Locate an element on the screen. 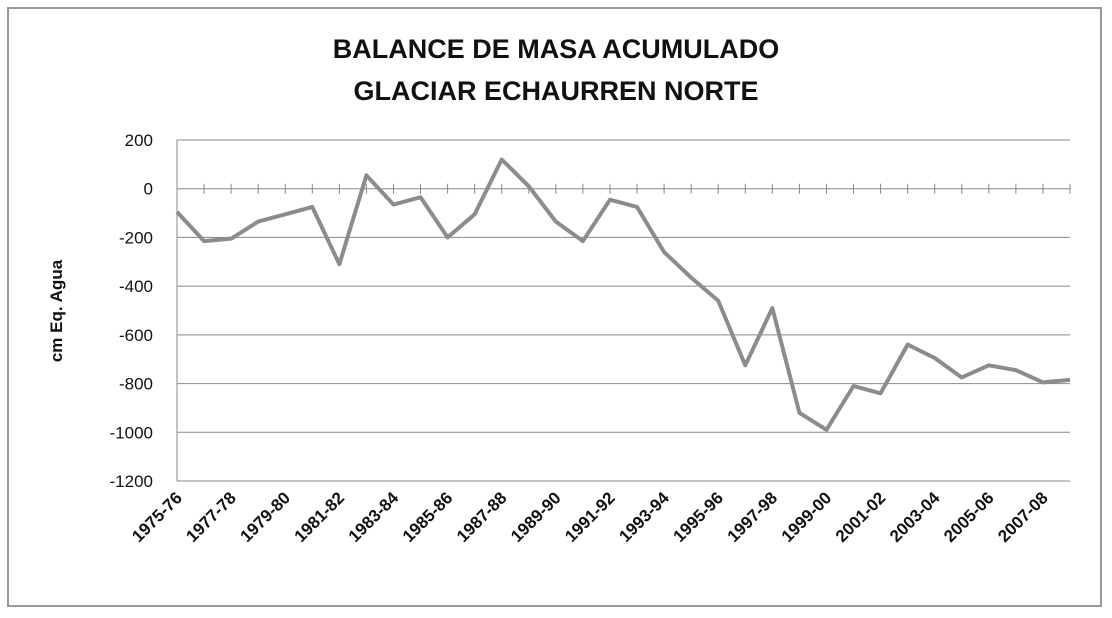  y-tick-label: 200 is located at coordinates (139, 140).